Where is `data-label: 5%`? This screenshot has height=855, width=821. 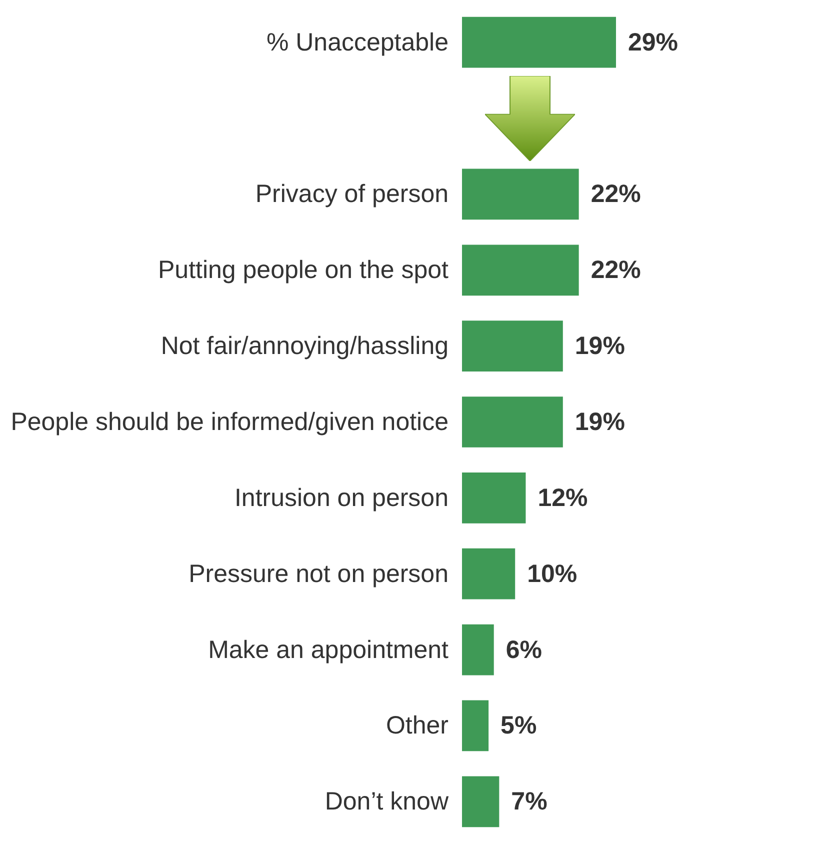
data-label: 5% is located at coordinates (518, 726).